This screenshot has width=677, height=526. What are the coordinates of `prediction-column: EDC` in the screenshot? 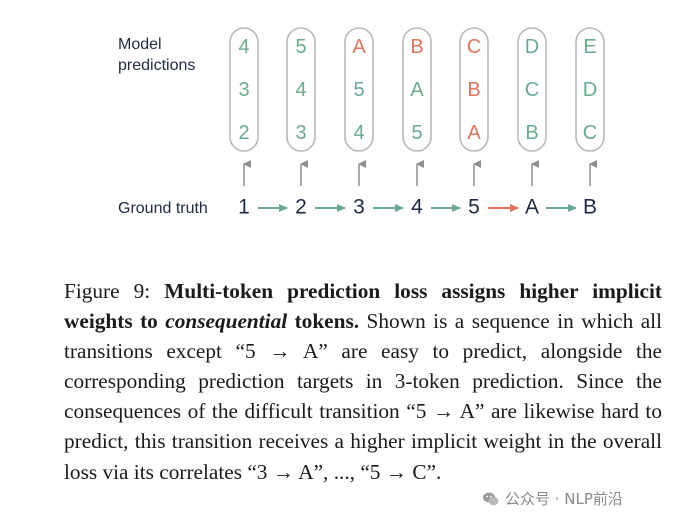 It's located at (590, 89).